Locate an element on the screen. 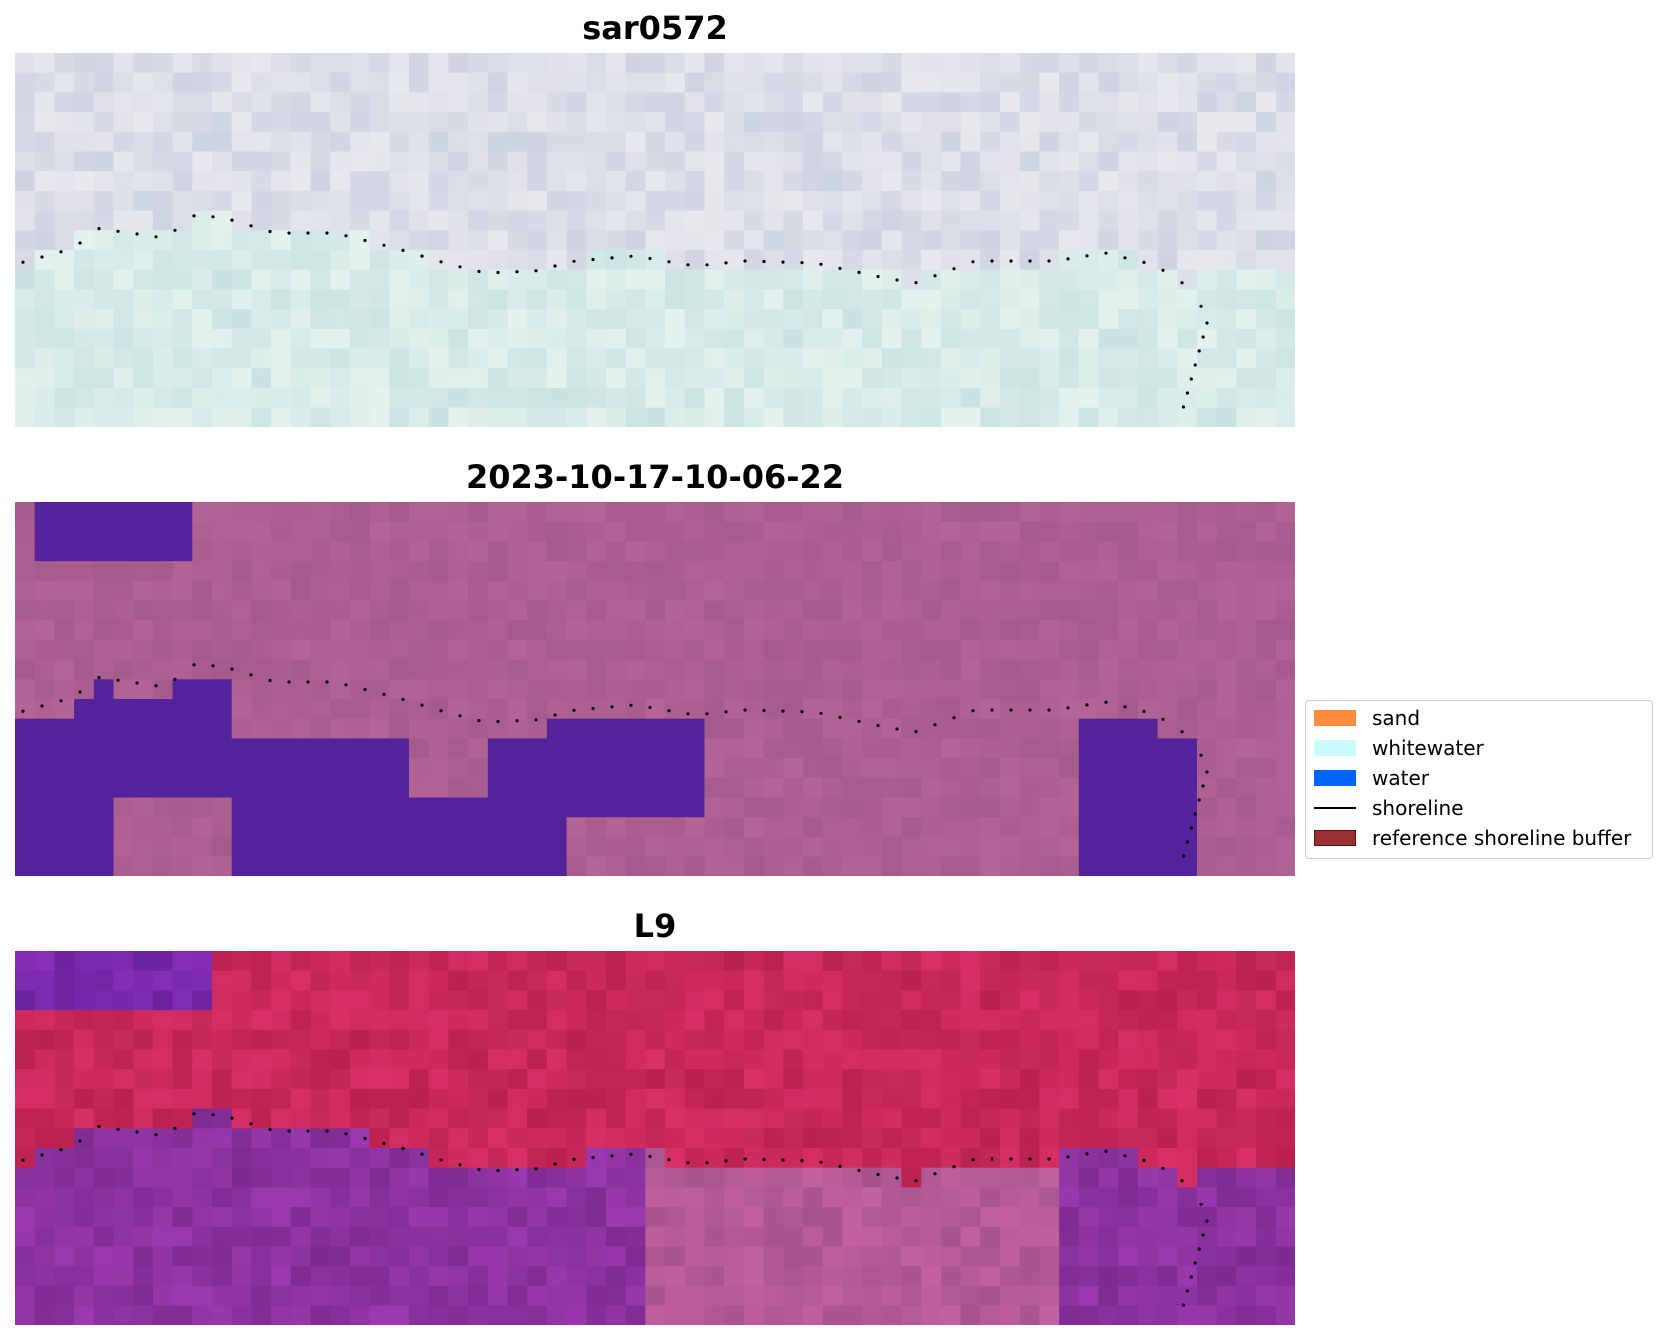  legend-label-whitewater: whitewater is located at coordinates (1428, 748).